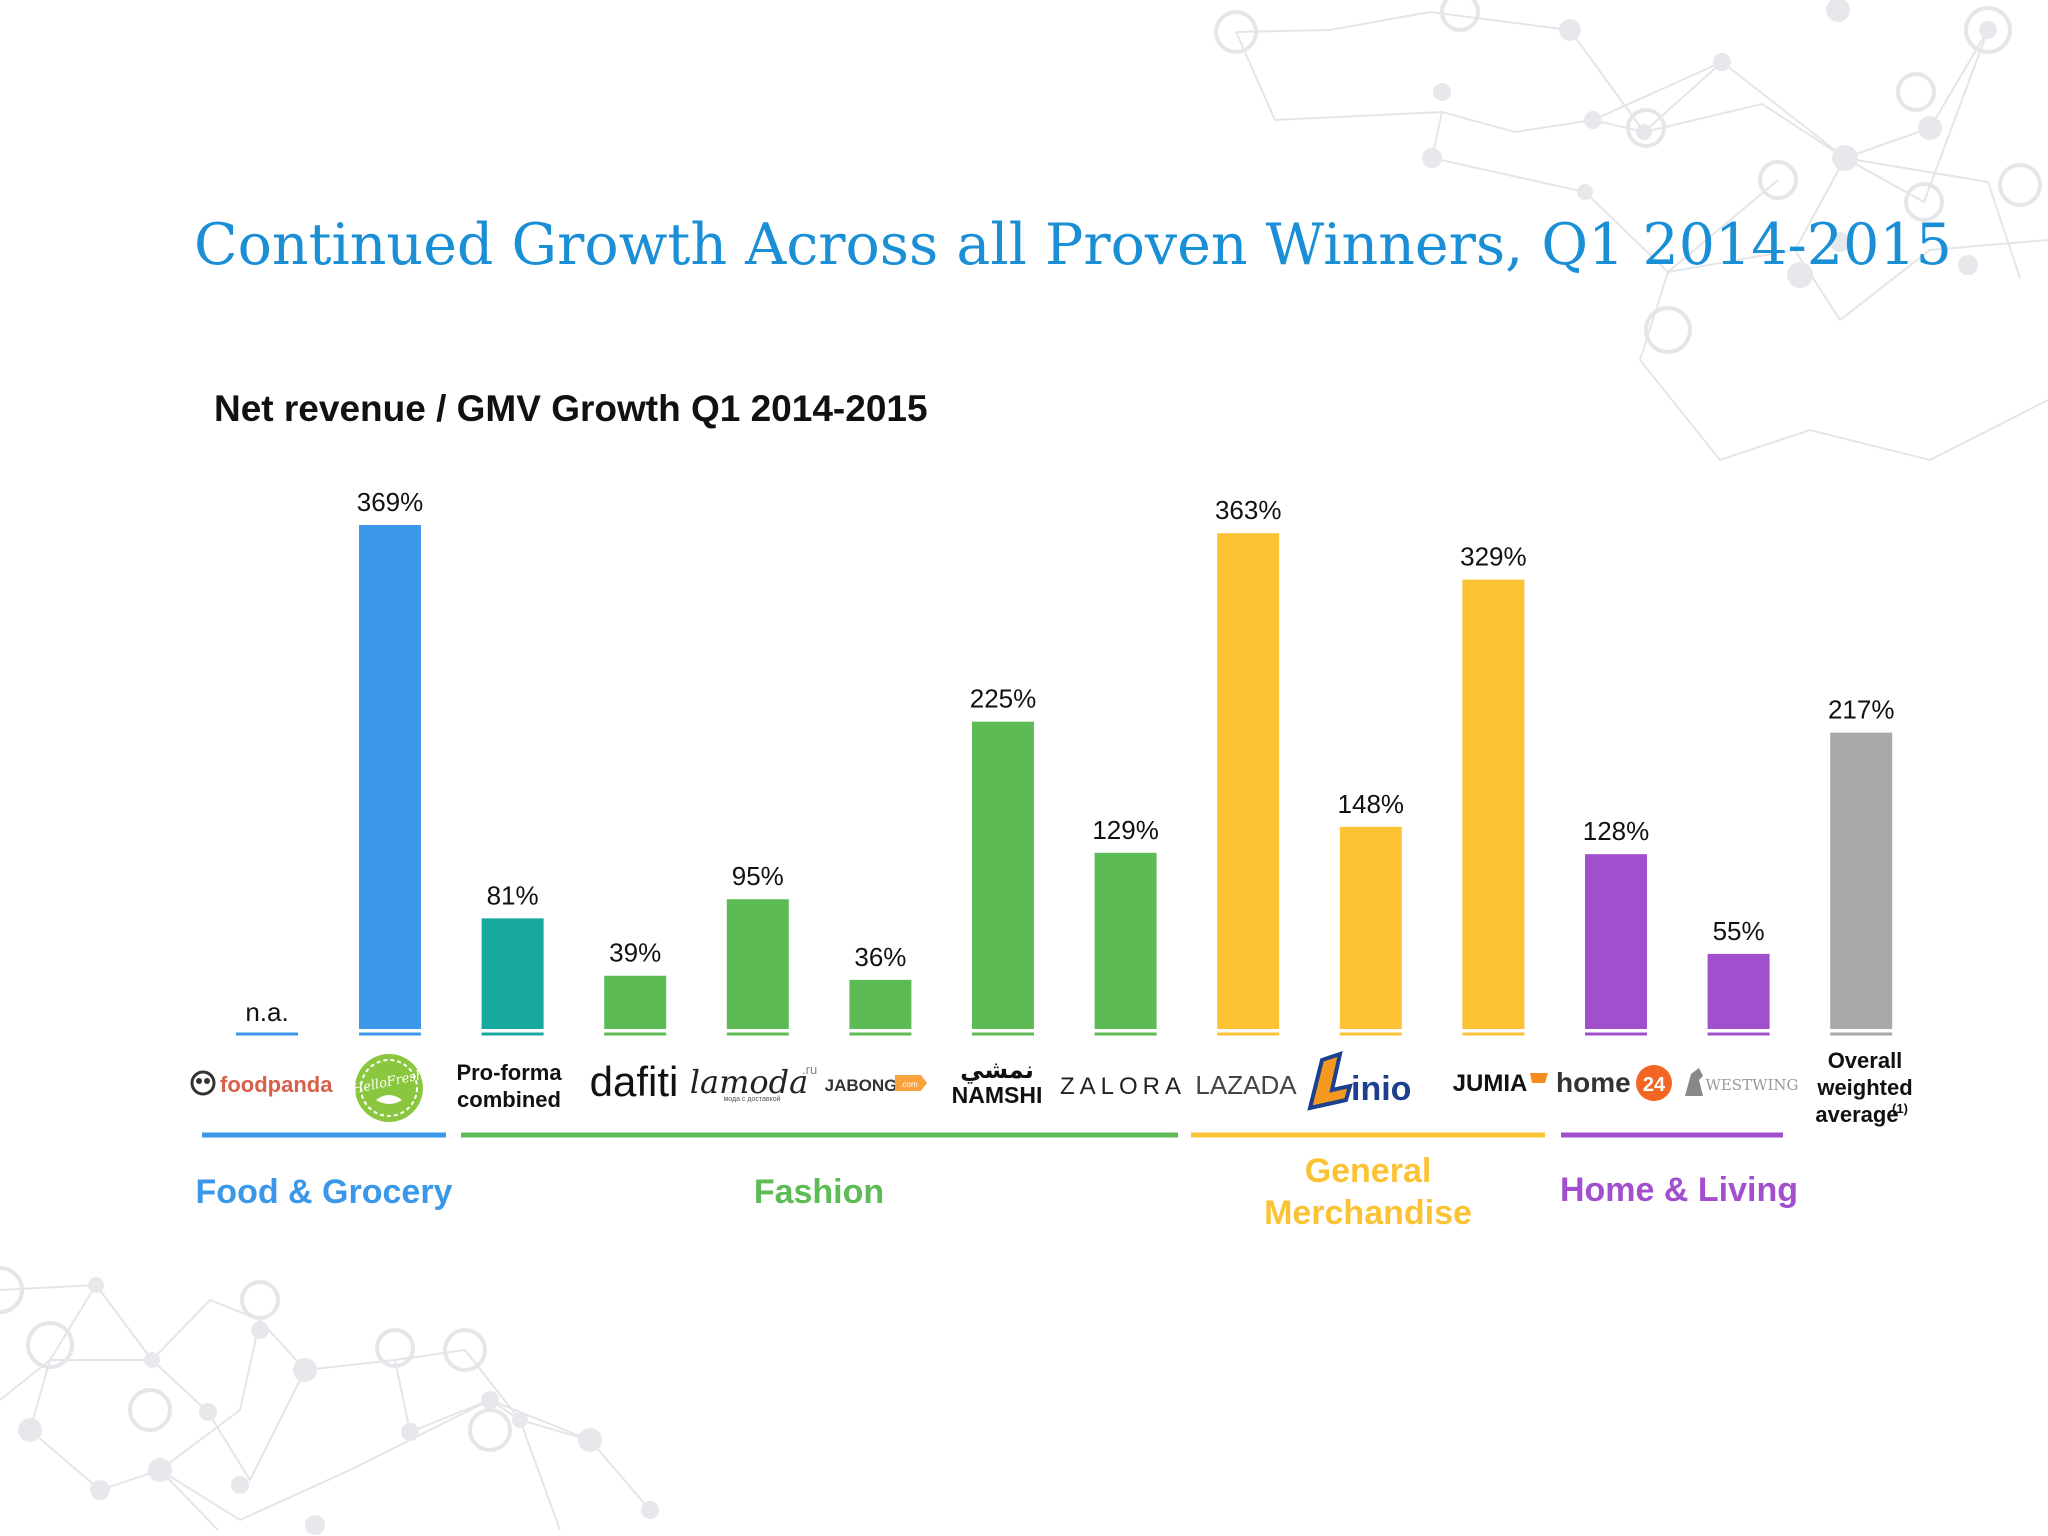  I want to click on overall-label-line3: average, so click(1856, 1114).